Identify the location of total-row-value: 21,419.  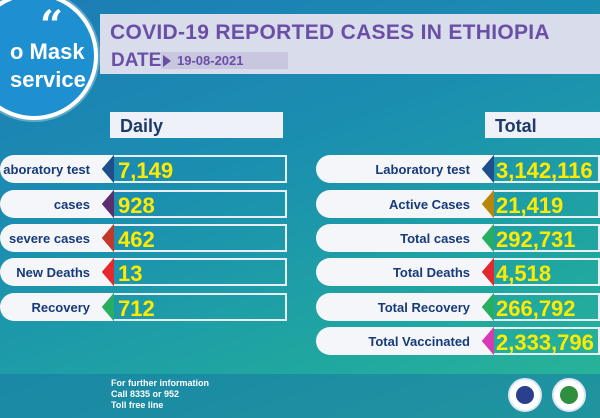
(545, 204).